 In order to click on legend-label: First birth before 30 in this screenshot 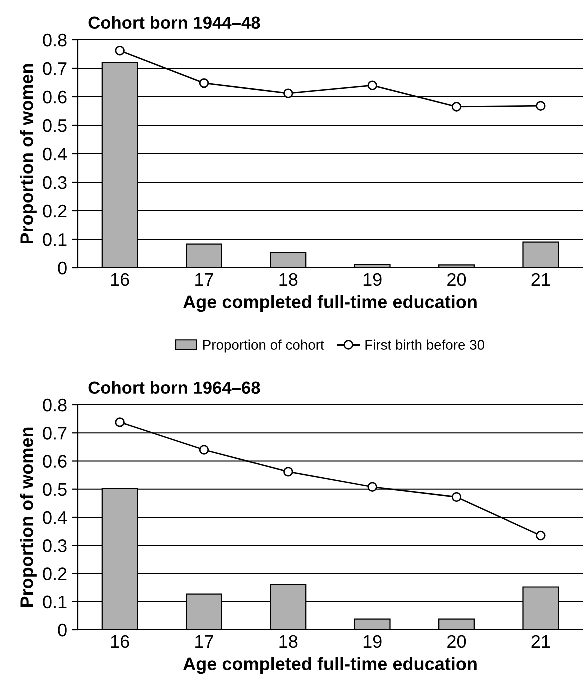, I will do `click(425, 345)`.